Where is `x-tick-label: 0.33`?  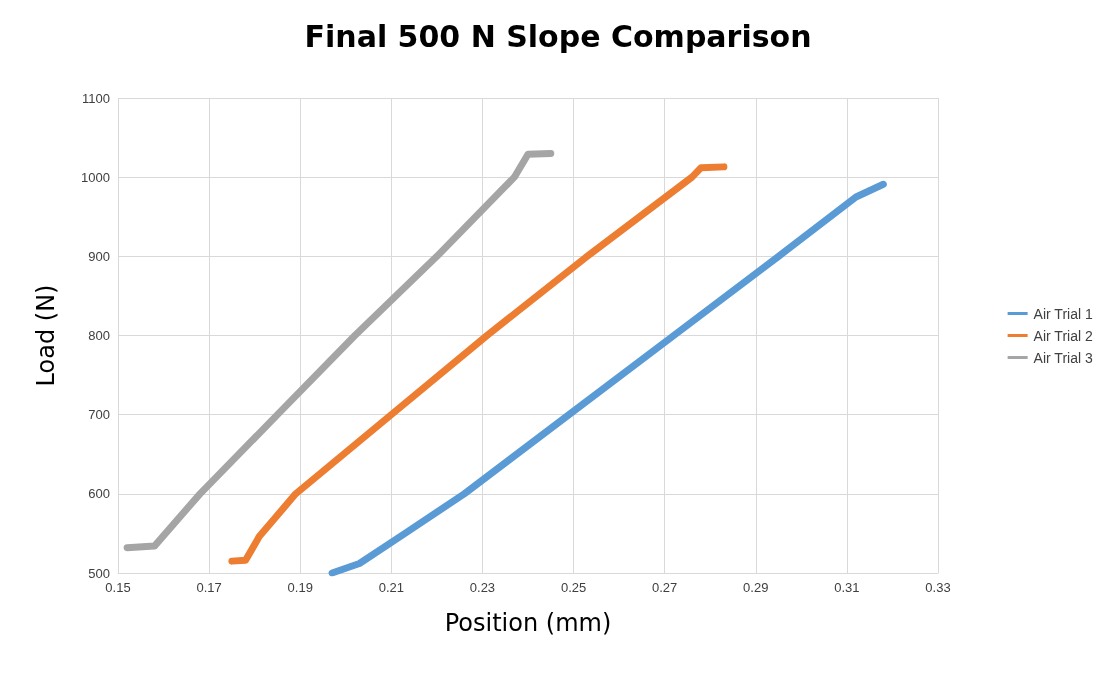 x-tick-label: 0.33 is located at coordinates (938, 587).